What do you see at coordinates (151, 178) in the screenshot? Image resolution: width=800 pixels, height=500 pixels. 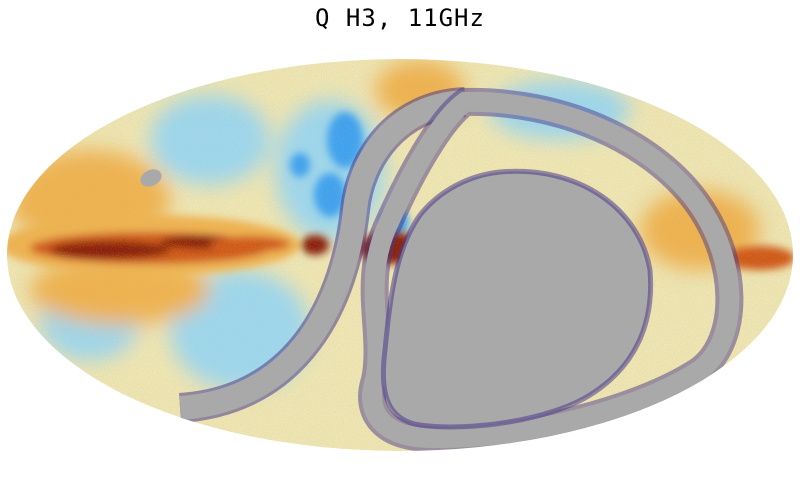 I see `masked-source` at bounding box center [151, 178].